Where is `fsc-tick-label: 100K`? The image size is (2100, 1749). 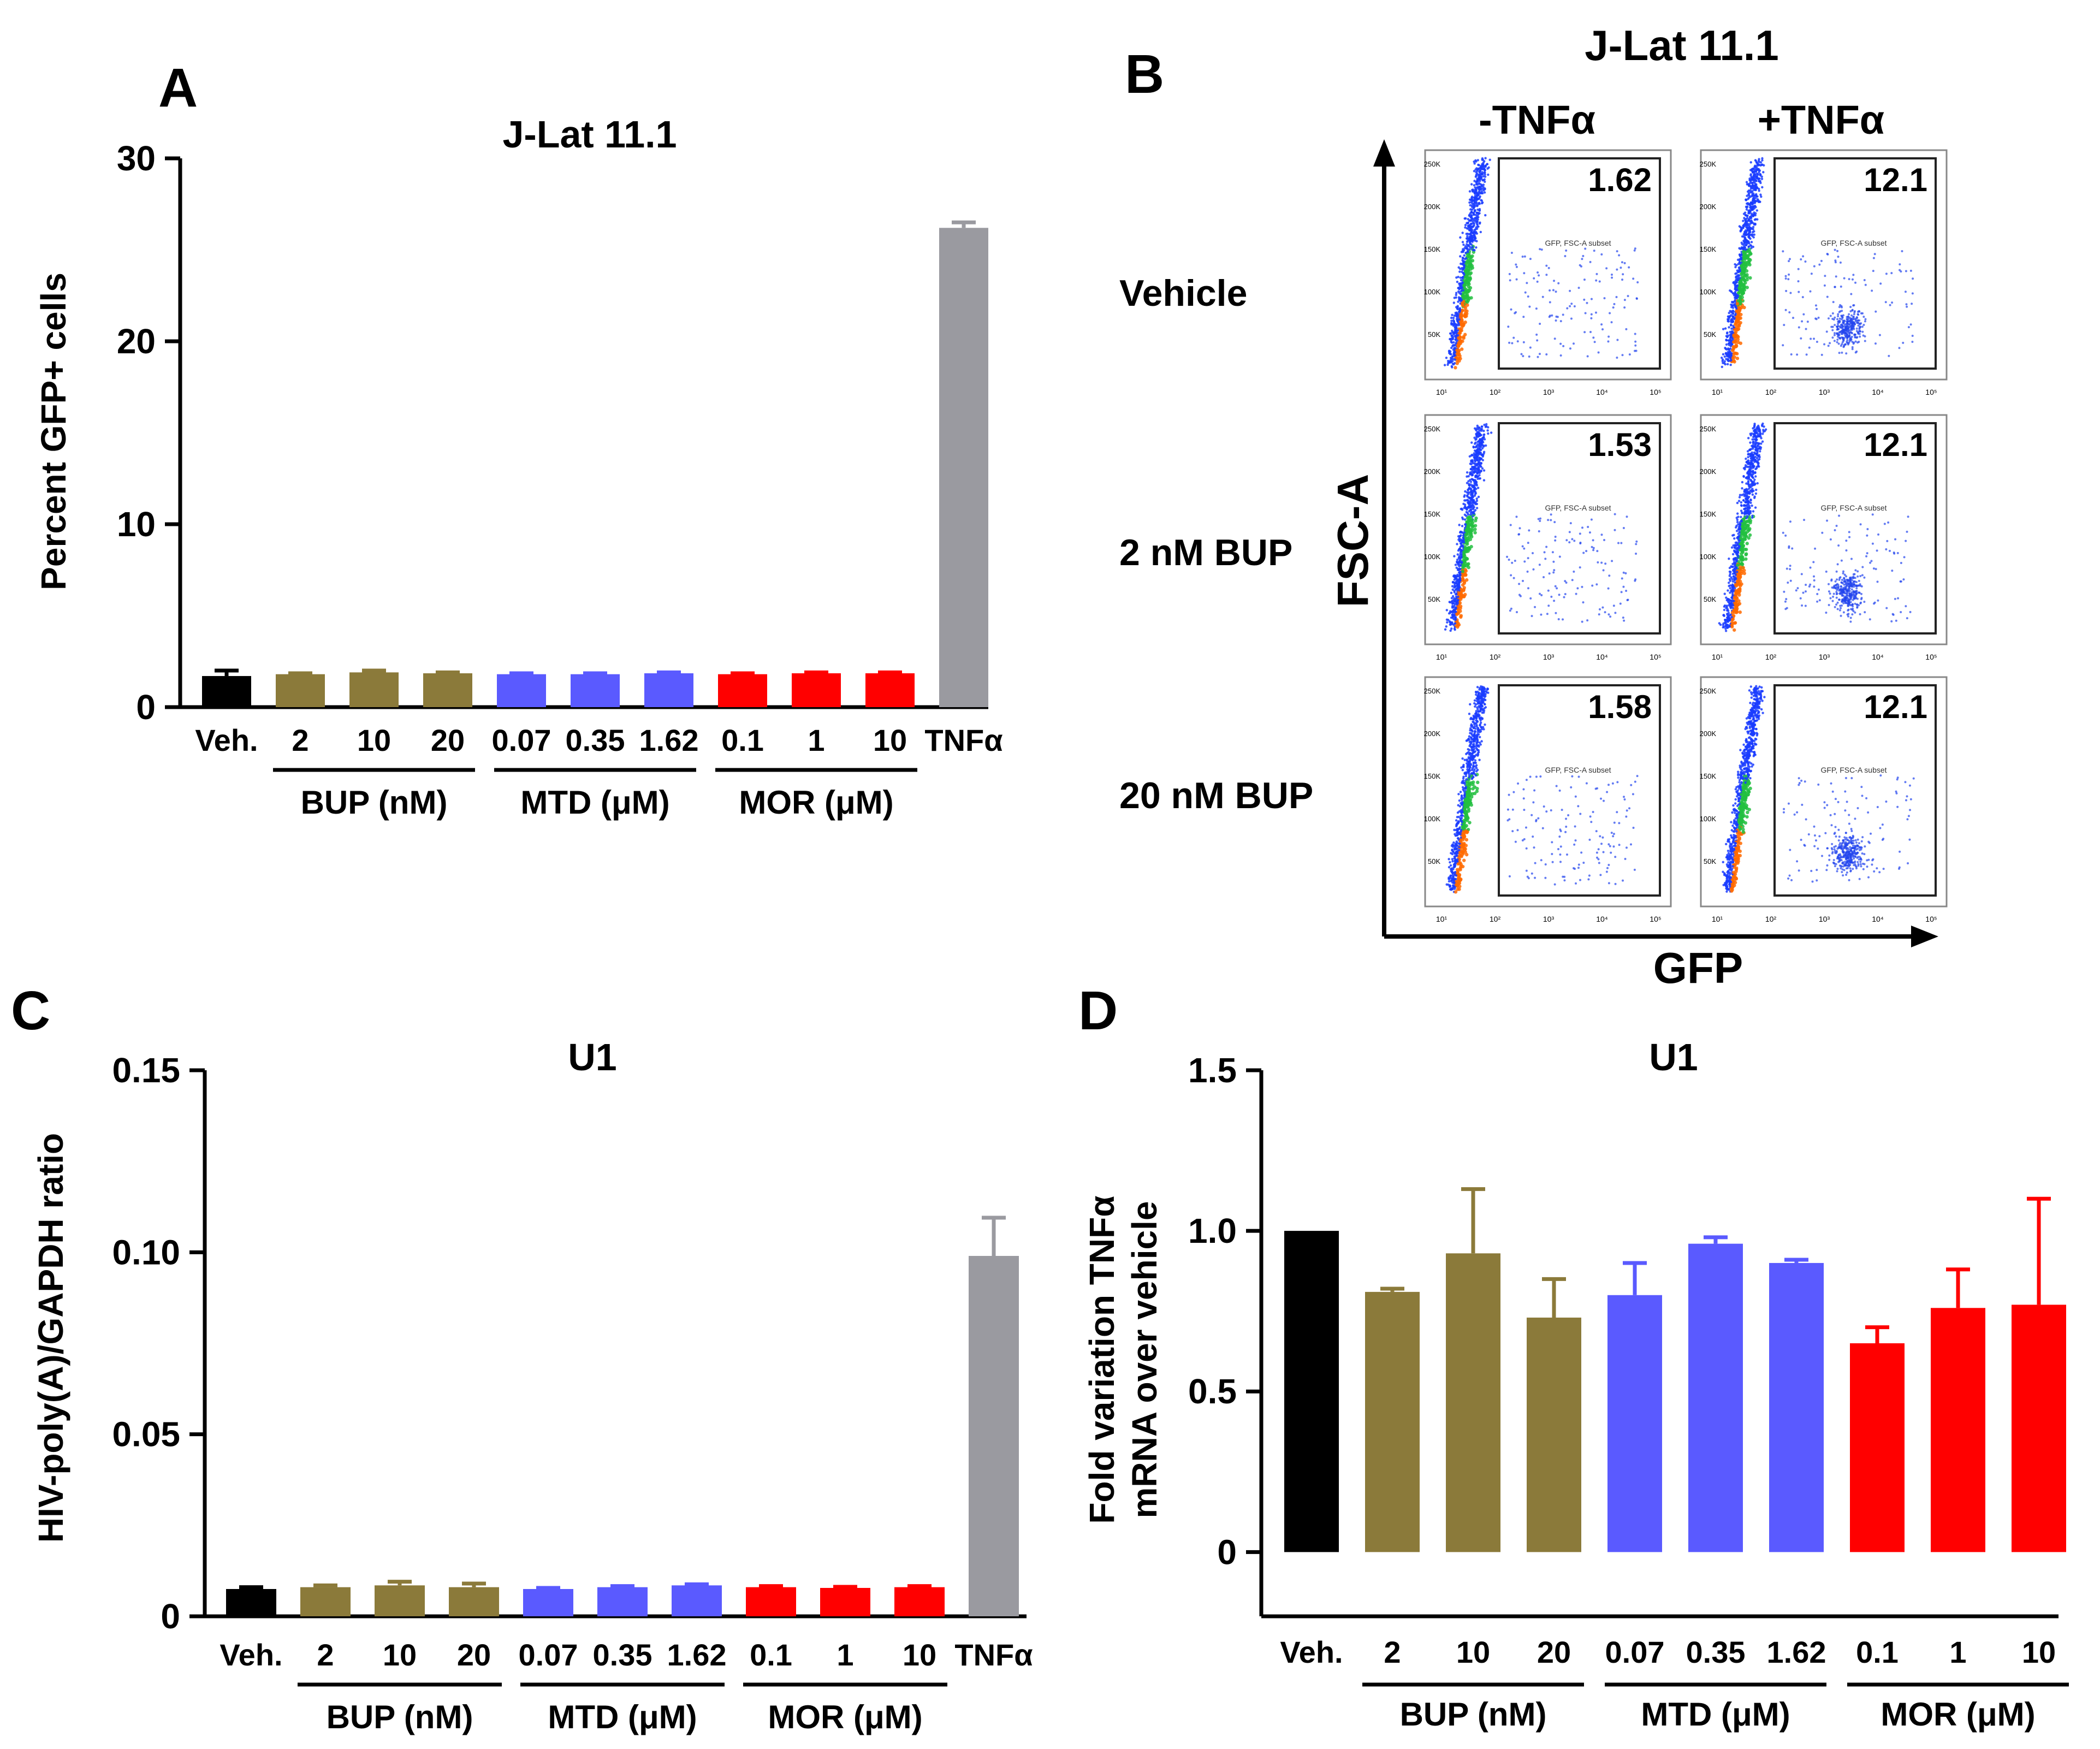 fsc-tick-label: 100K is located at coordinates (1432, 557).